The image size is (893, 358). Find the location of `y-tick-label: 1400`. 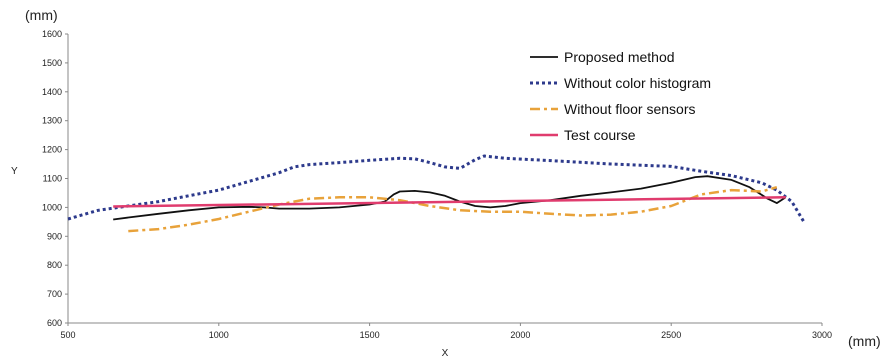

y-tick-label: 1400 is located at coordinates (52, 92).